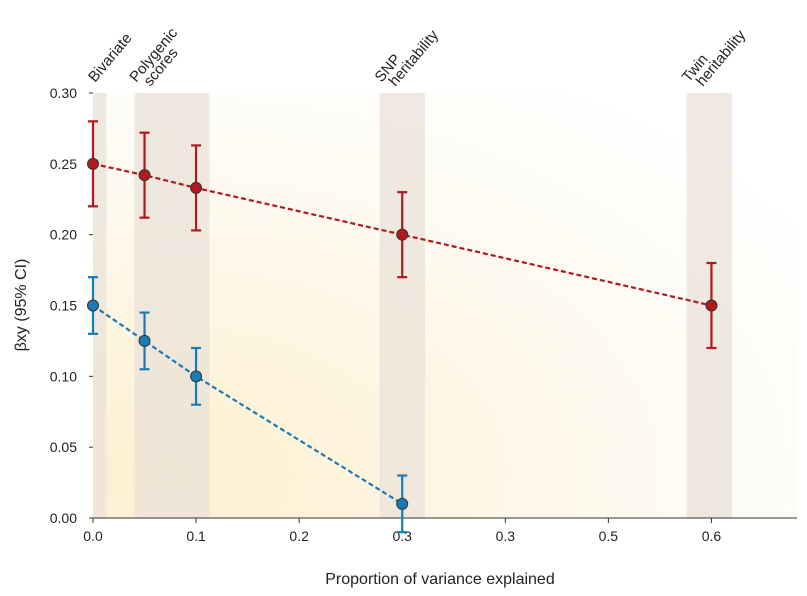 This screenshot has height=596, width=807. What do you see at coordinates (439, 579) in the screenshot?
I see `x-axis-label: Proportion of variance explained` at bounding box center [439, 579].